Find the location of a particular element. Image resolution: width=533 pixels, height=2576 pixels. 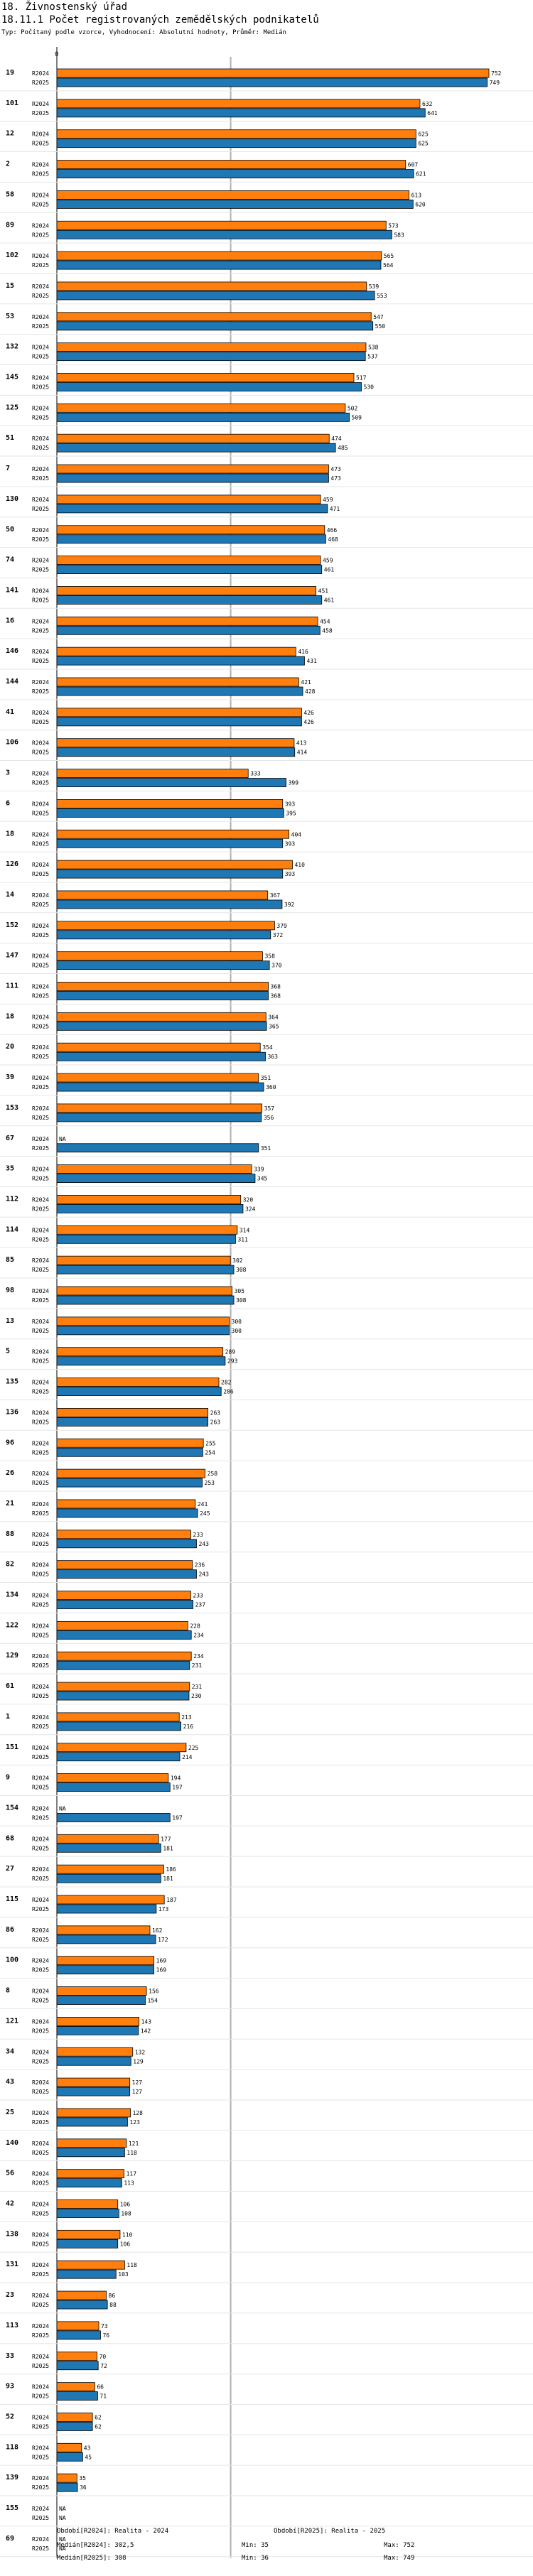

category-label: 136 is located at coordinates (12, 1412).